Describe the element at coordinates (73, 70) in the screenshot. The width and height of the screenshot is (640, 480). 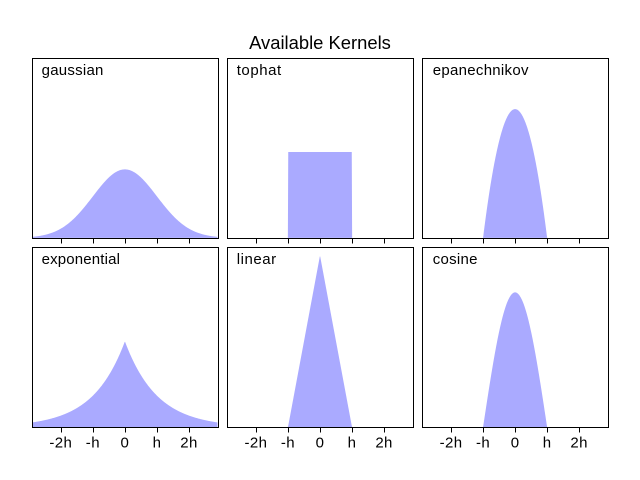
I see `svg-text: gaussian` at that location.